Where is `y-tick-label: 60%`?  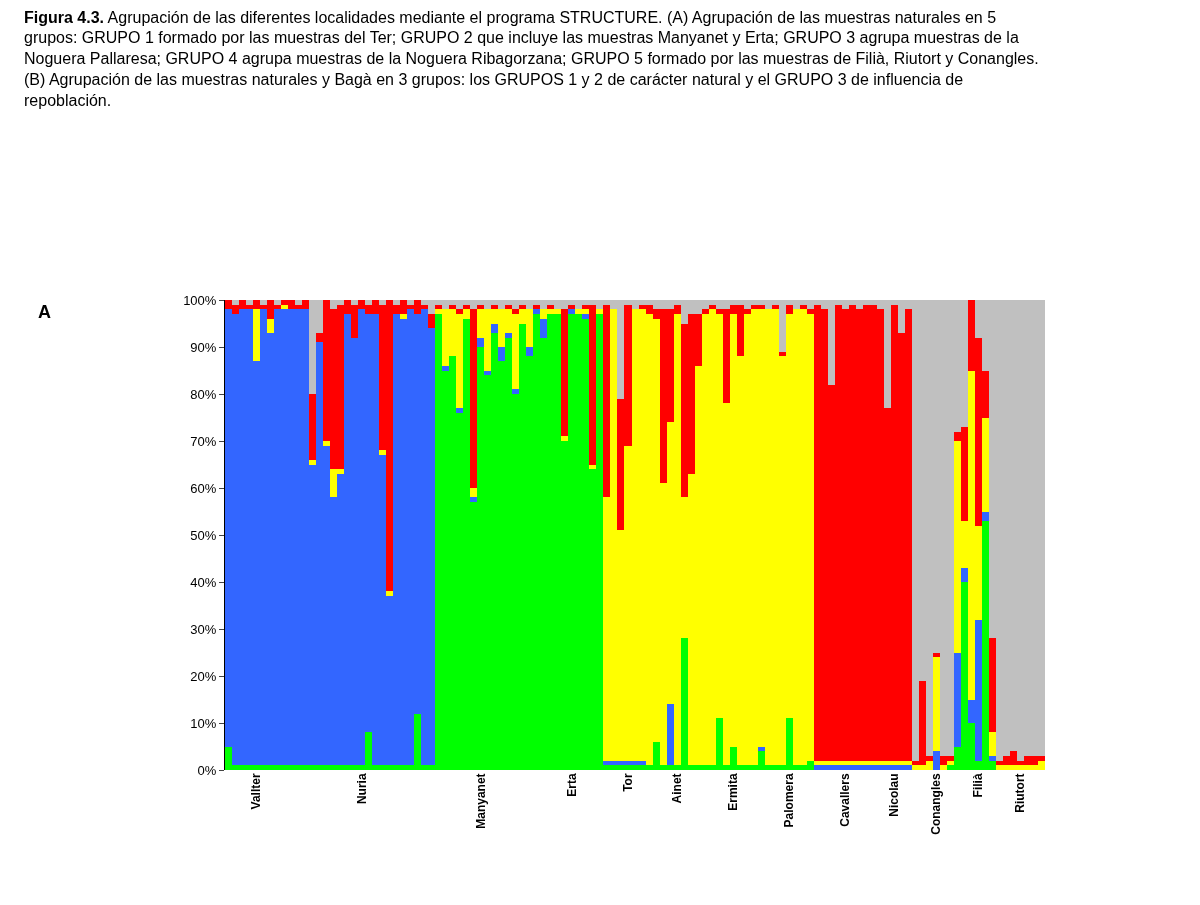
y-tick-label: 60% is located at coordinates (203, 488).